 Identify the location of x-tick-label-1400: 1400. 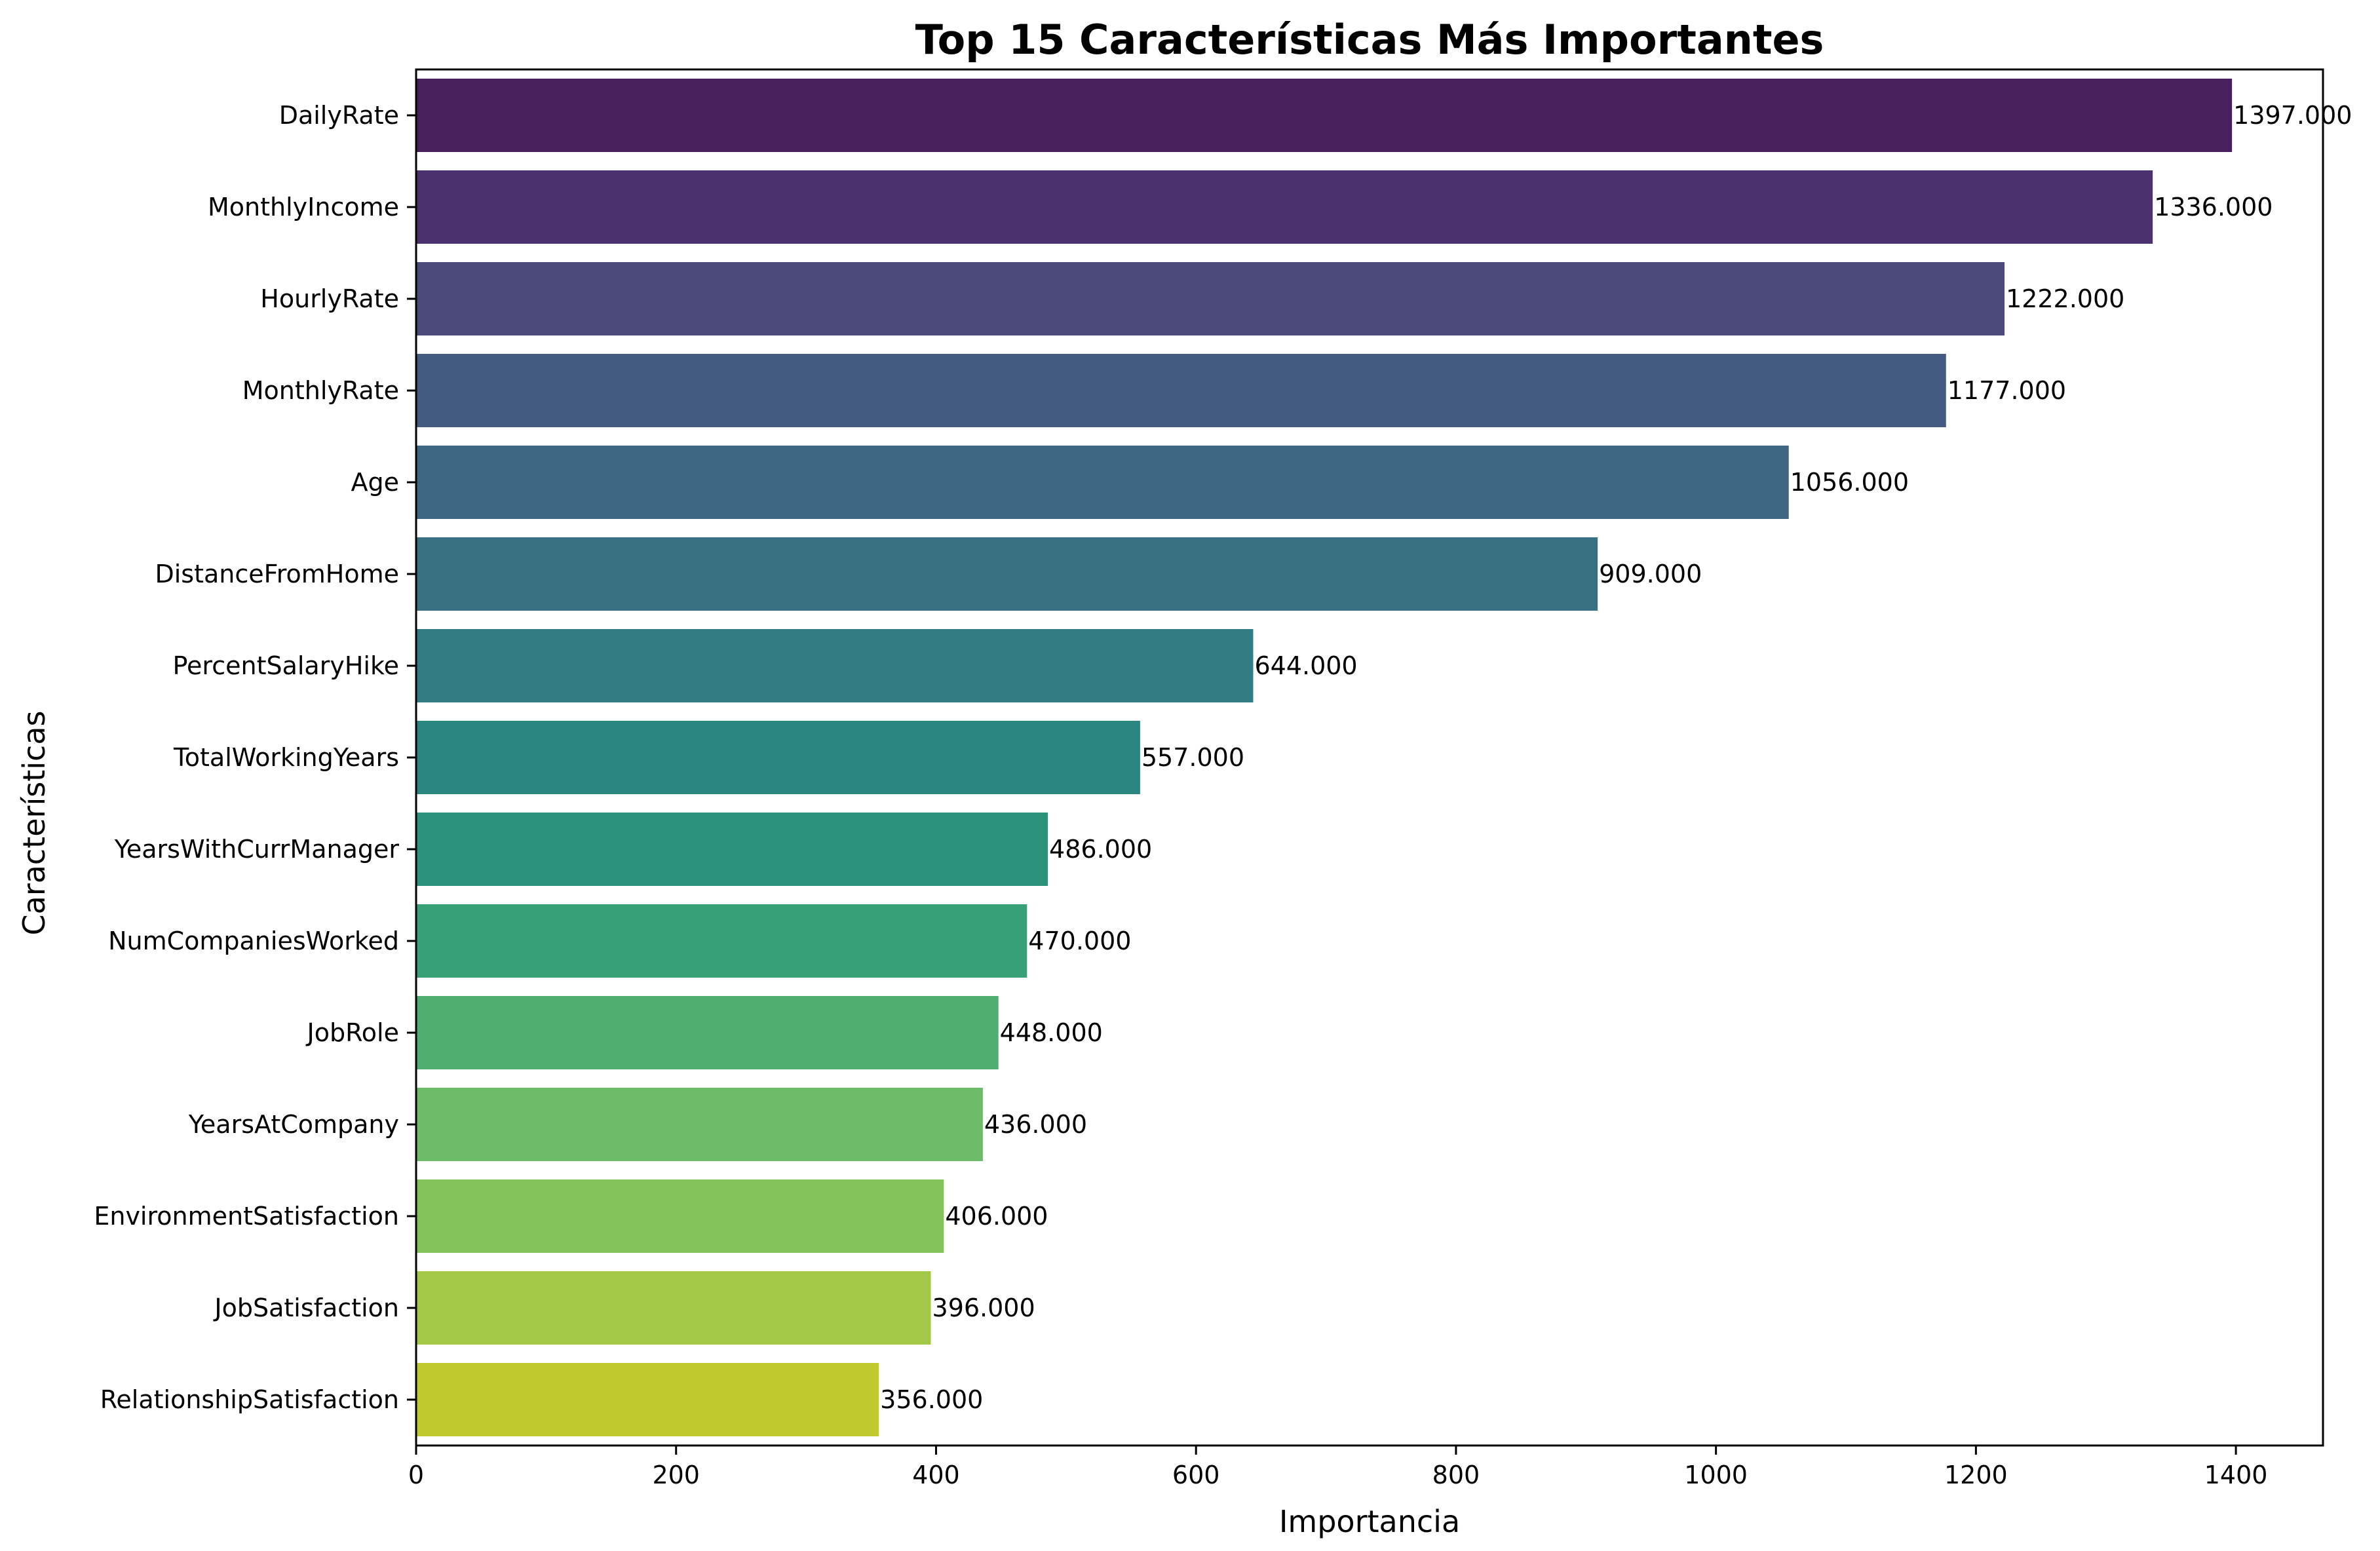
(2236, 1475).